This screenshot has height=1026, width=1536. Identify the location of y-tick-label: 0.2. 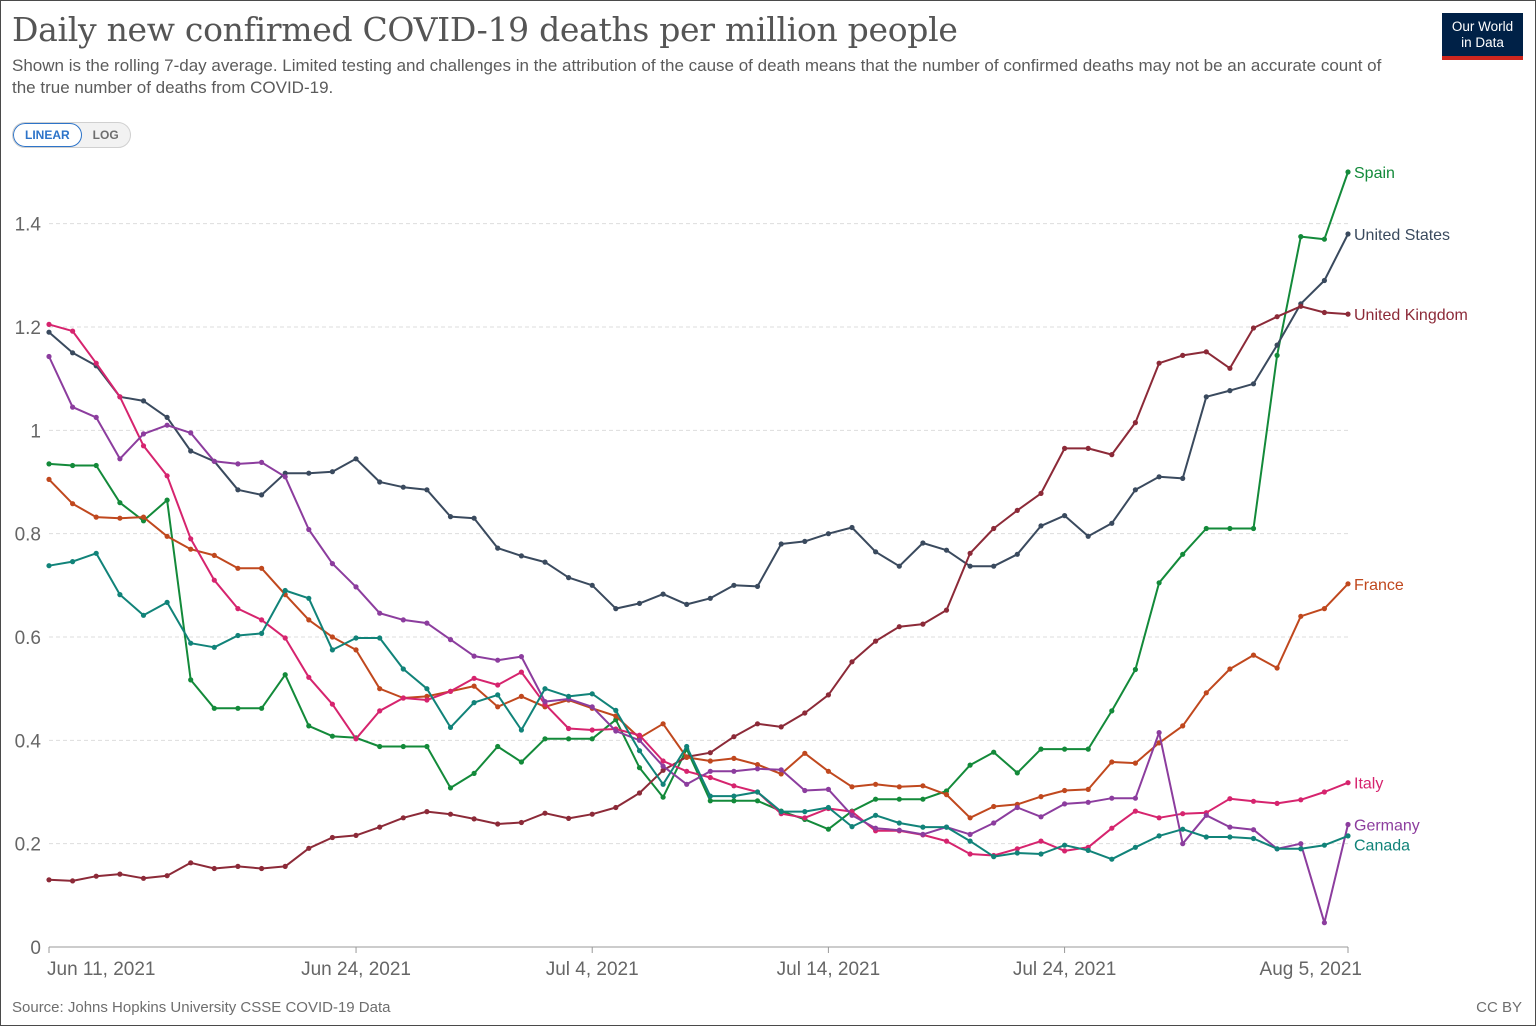
(28, 845).